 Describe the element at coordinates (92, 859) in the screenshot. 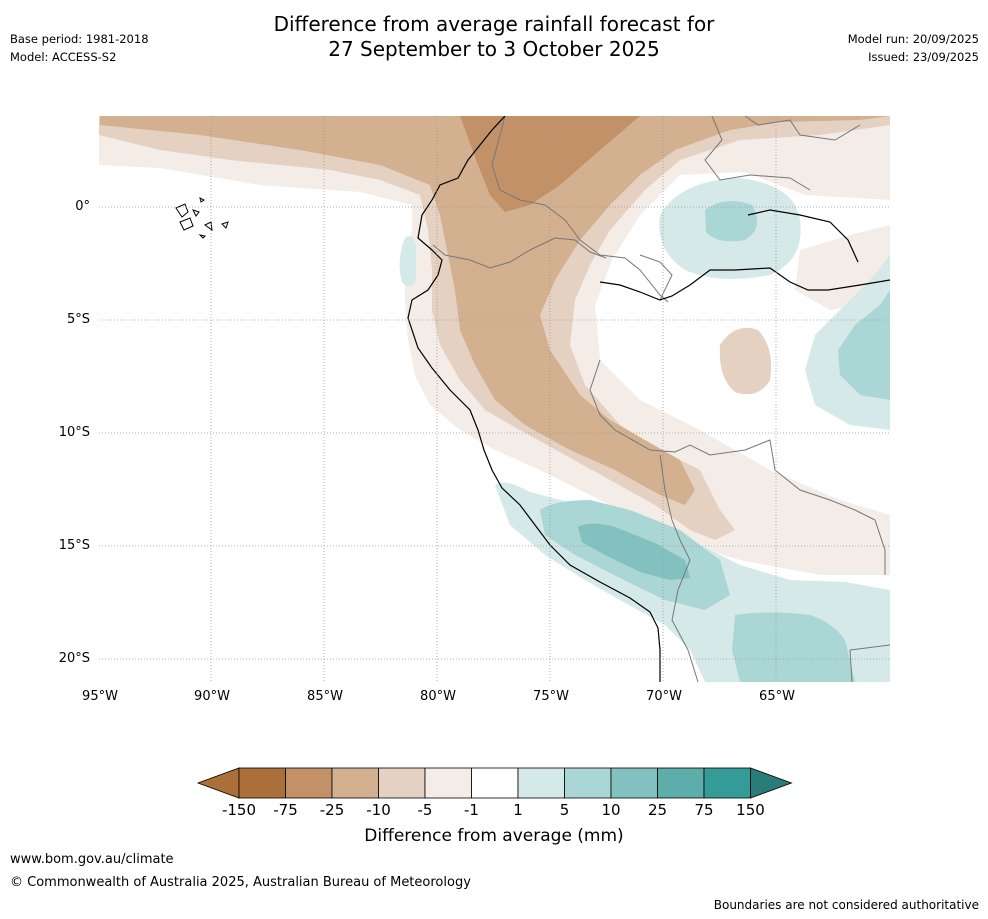

I see `footer-url: www.bom.gov.au/climate` at that location.